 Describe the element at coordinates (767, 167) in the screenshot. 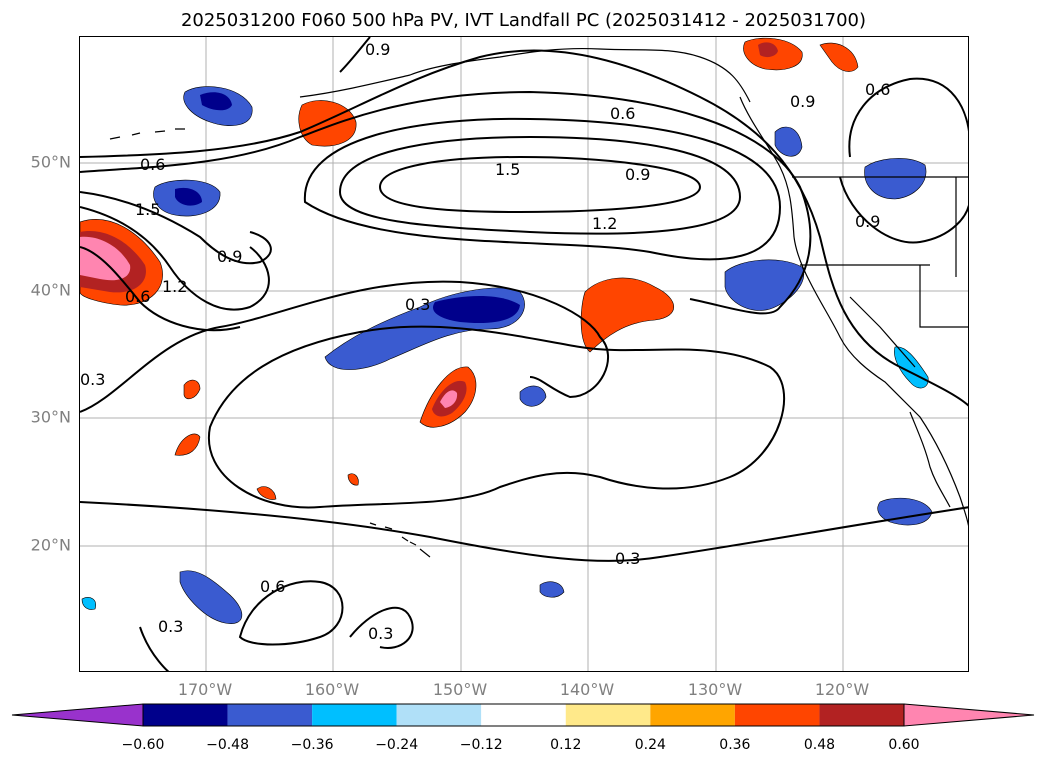

I see `coastline-bc-wa` at that location.